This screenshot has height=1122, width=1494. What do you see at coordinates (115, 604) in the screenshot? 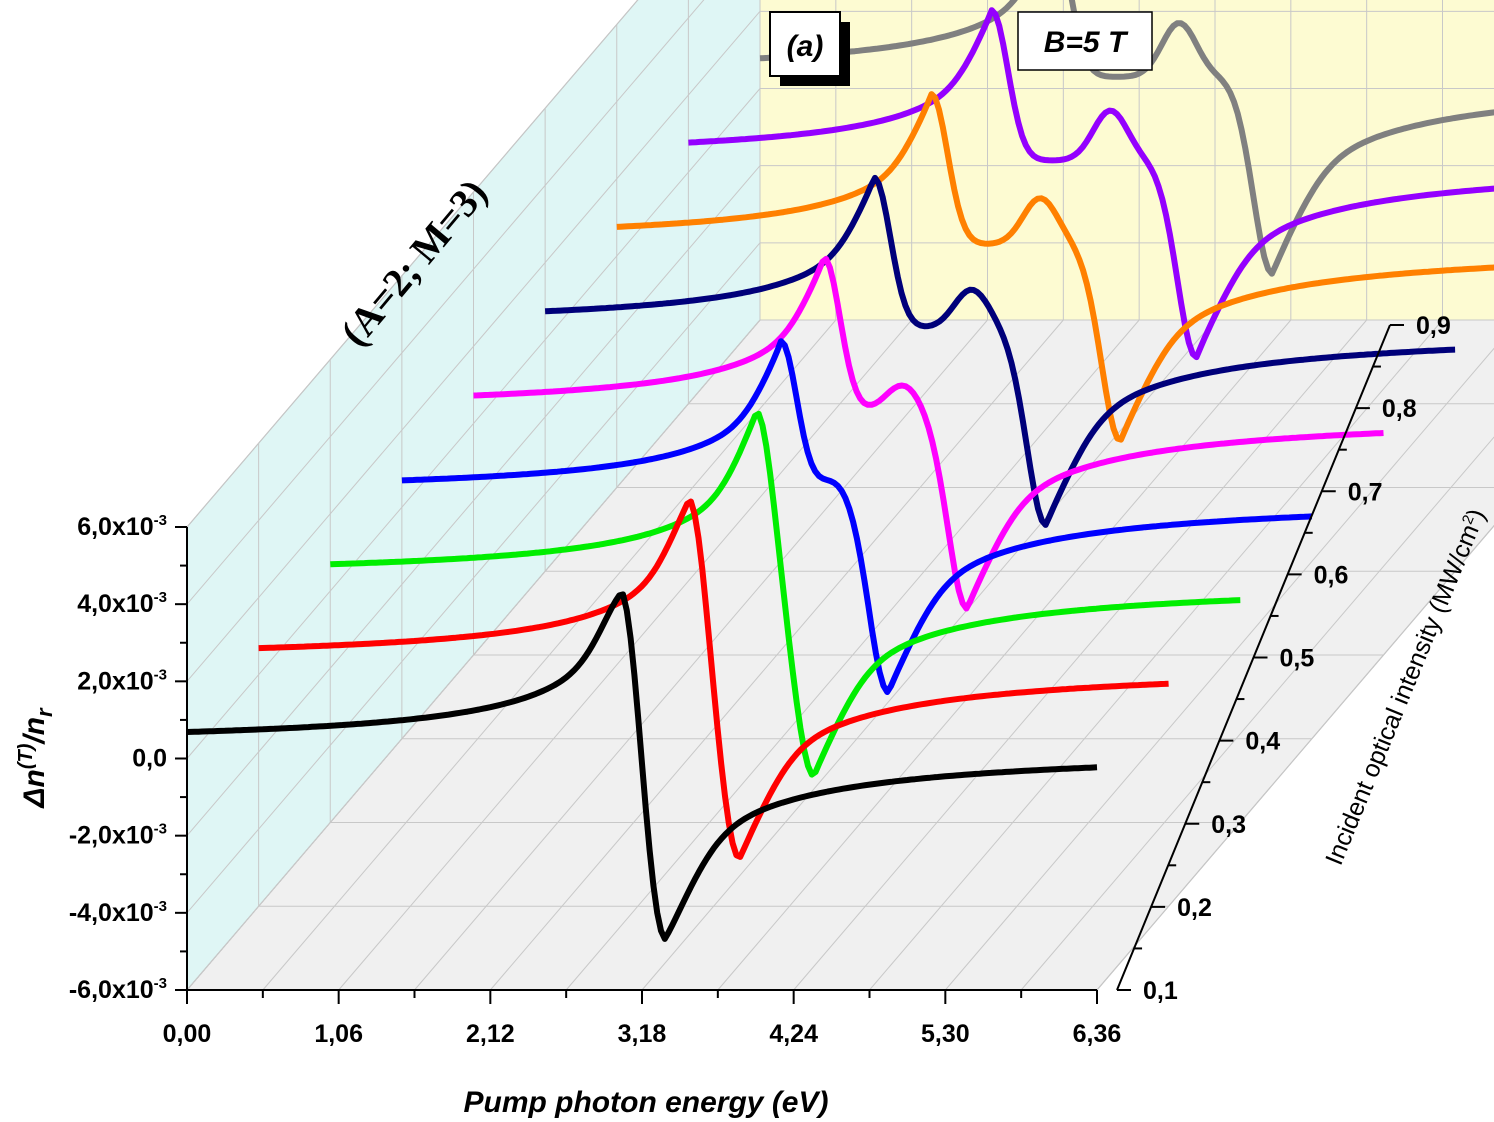
I see `y-tick-mantissa: 4,0x10` at bounding box center [115, 604].